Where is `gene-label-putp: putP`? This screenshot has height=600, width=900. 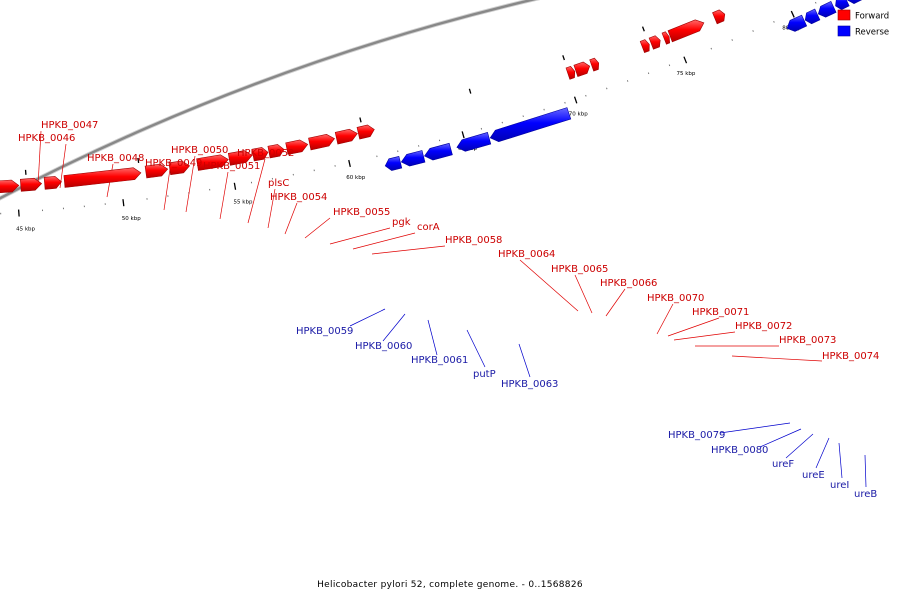
gene-label-putp: putP is located at coordinates (484, 374).